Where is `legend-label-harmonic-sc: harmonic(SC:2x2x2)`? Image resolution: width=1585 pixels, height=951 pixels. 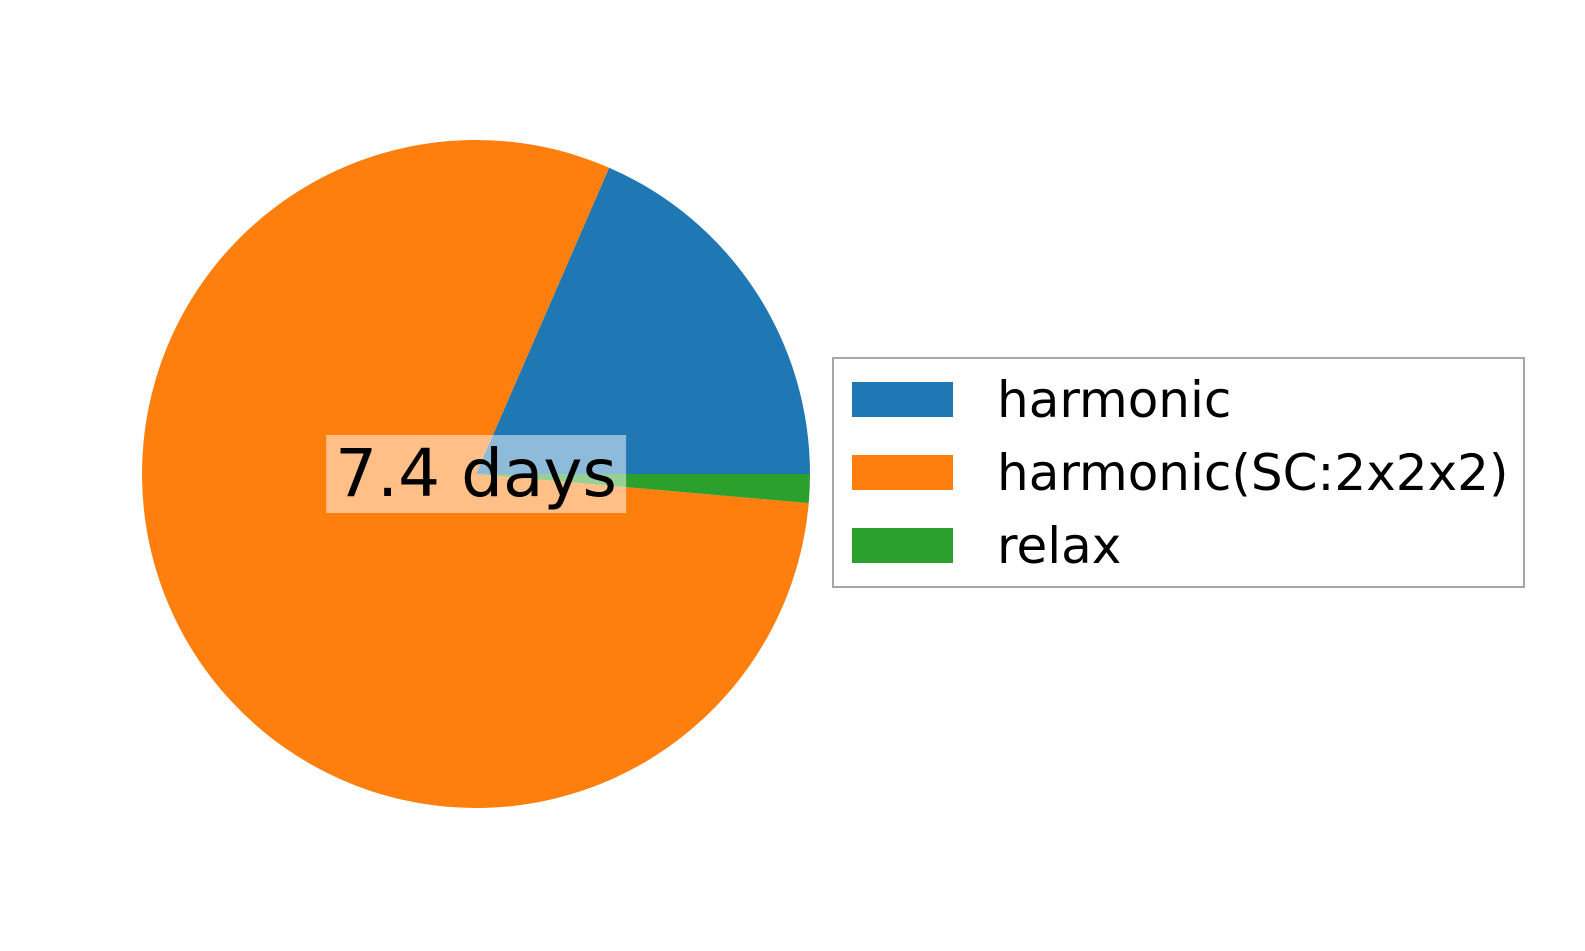
legend-label-harmonic-sc: harmonic(SC:2x2x2) is located at coordinates (1253, 472).